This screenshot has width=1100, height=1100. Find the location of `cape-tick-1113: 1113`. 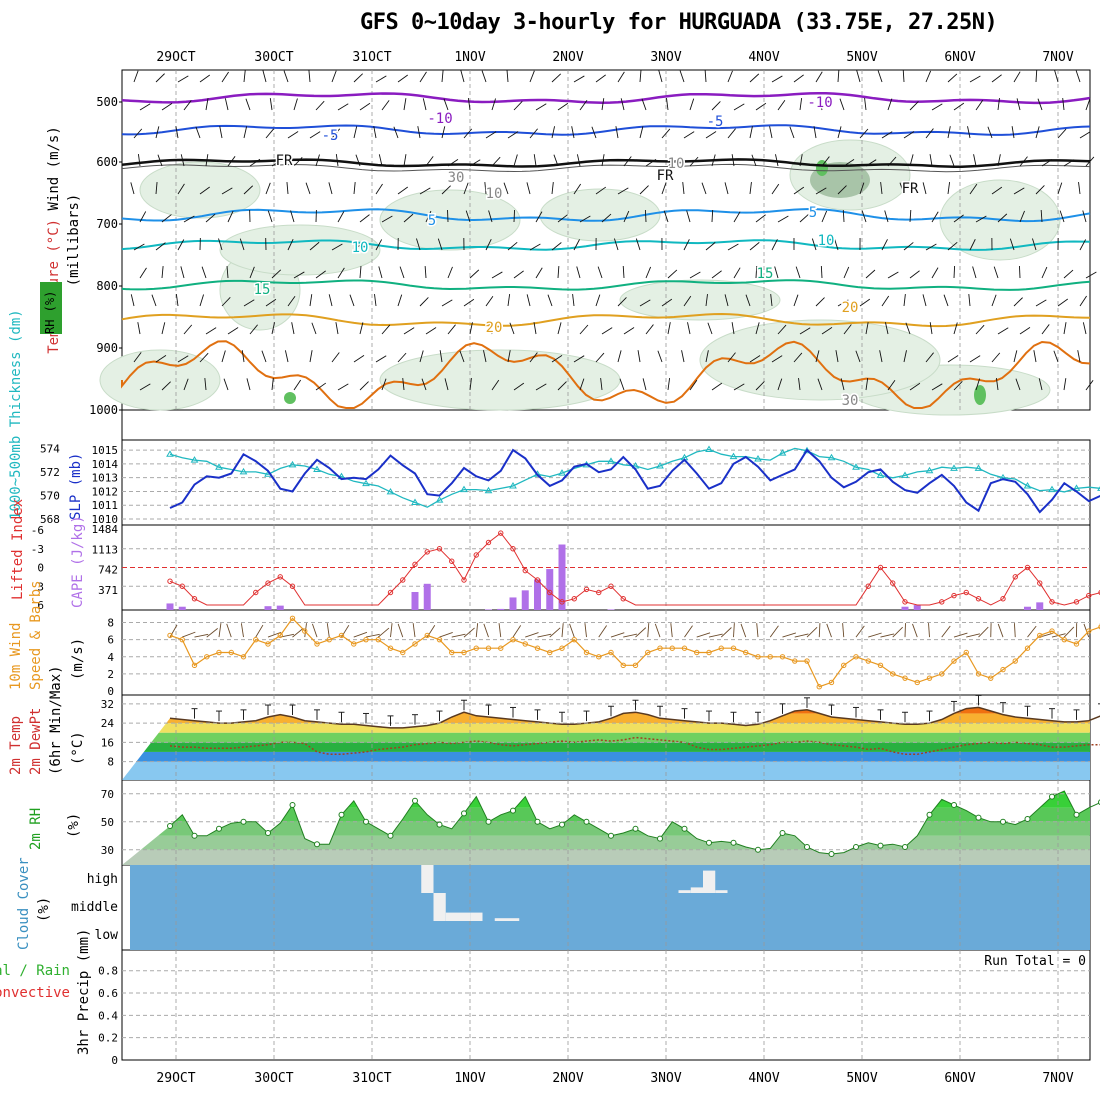

cape-tick-1113: 1113 is located at coordinates (105, 549).